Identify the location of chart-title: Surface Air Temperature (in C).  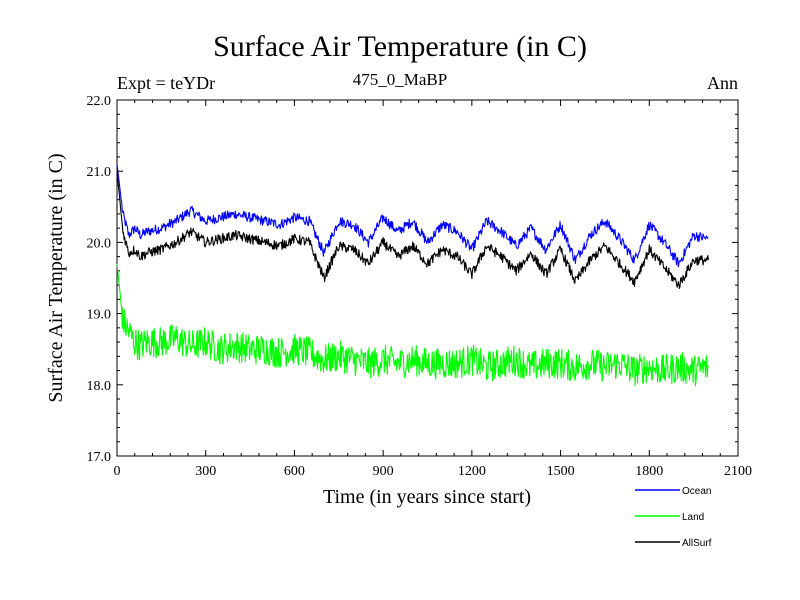
(400, 46).